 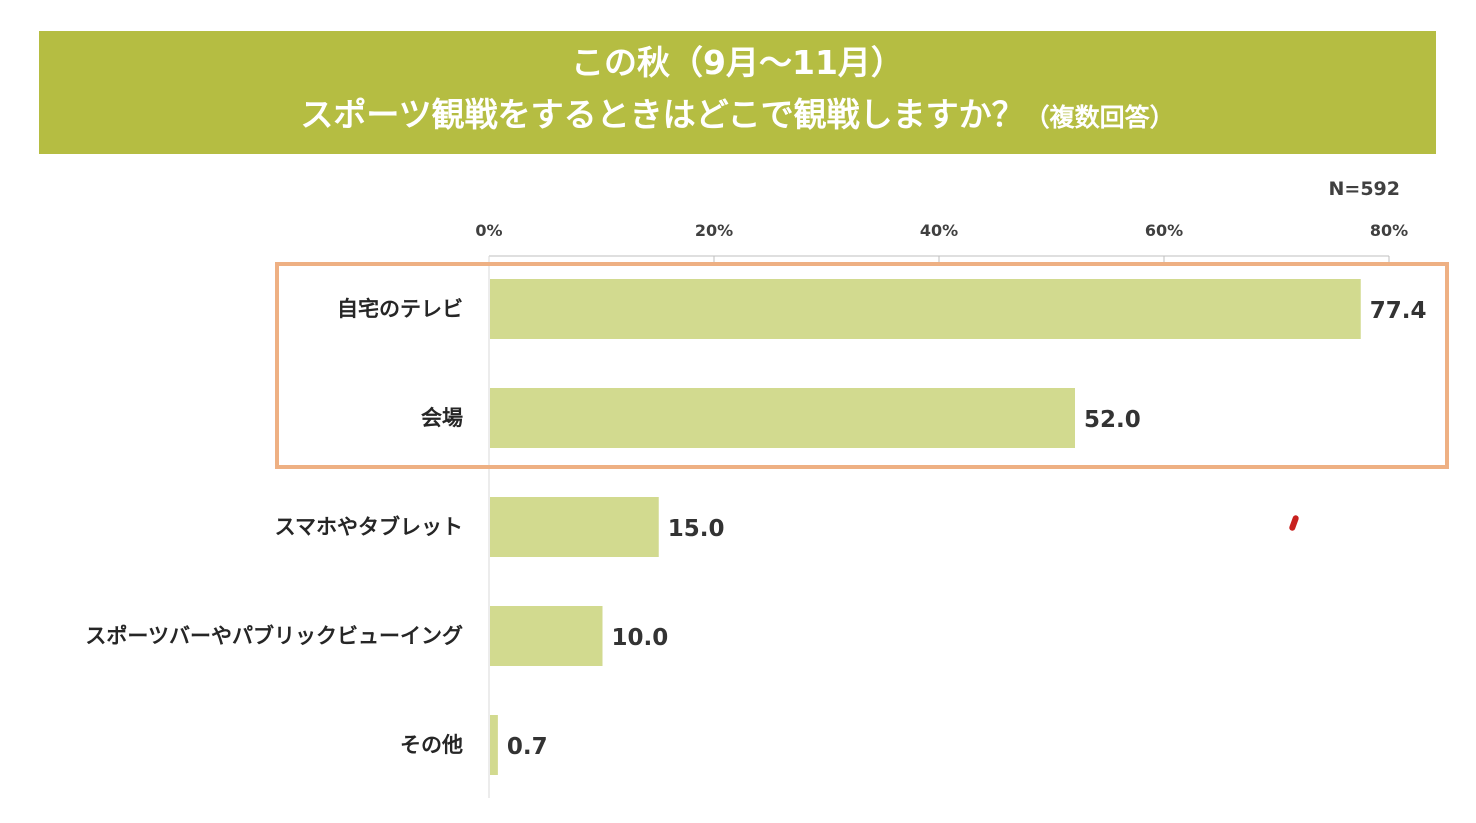 I want to click on chart-title-note: （複数回答）, so click(x=1099, y=117).